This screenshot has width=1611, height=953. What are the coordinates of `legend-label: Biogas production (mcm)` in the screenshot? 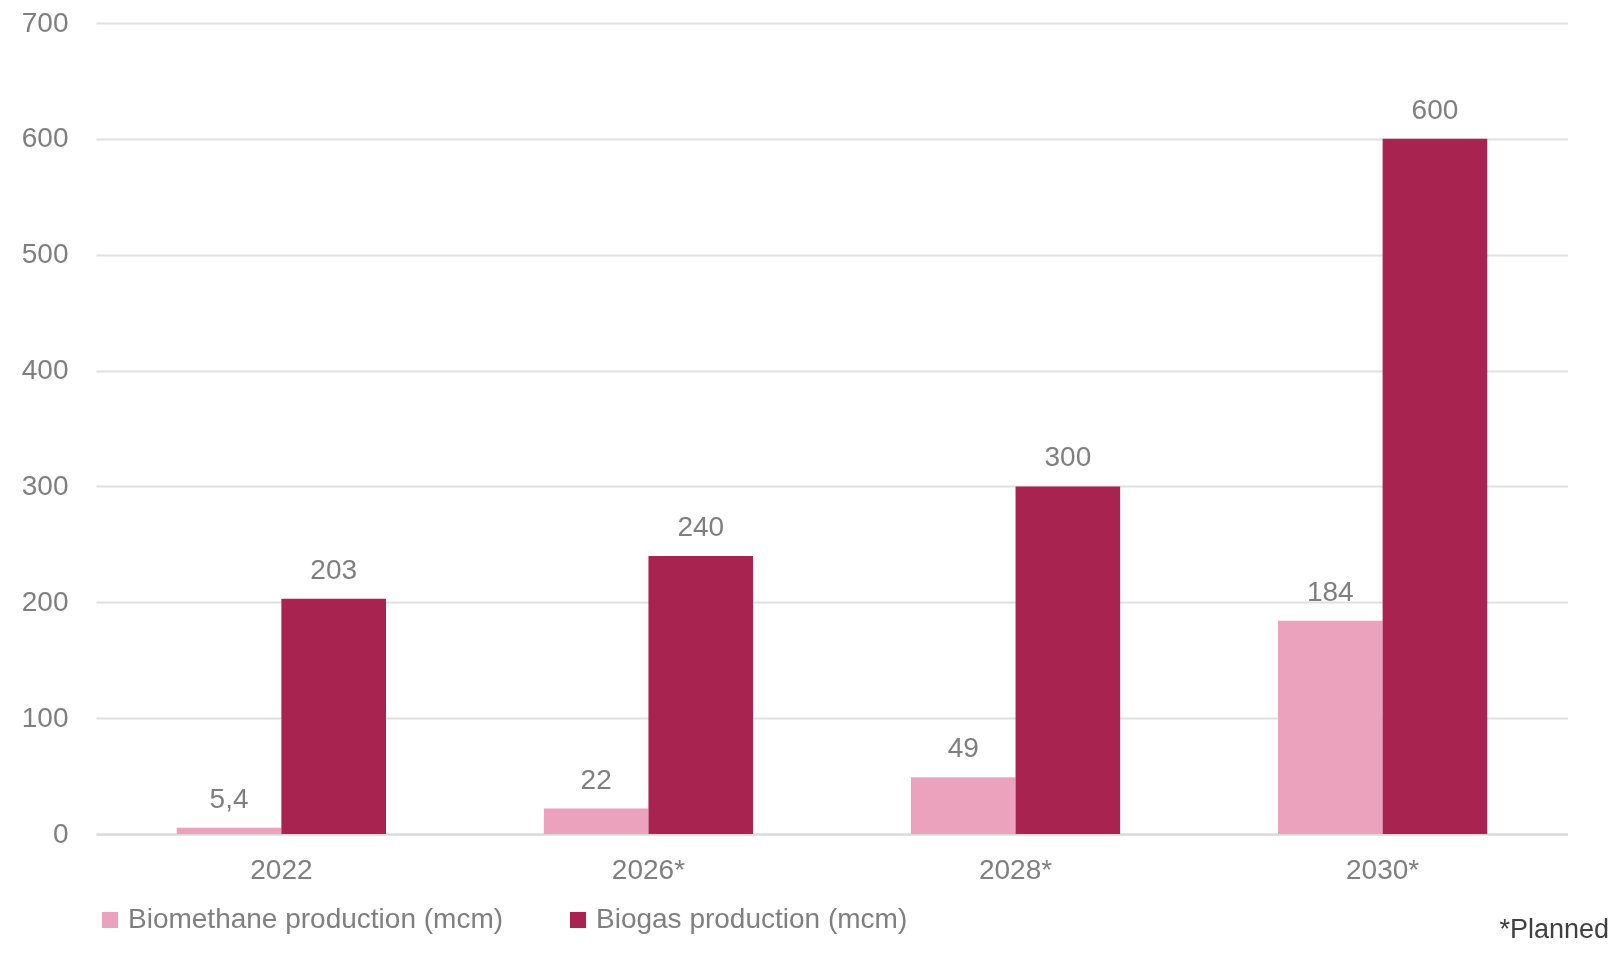 It's located at (752, 918).